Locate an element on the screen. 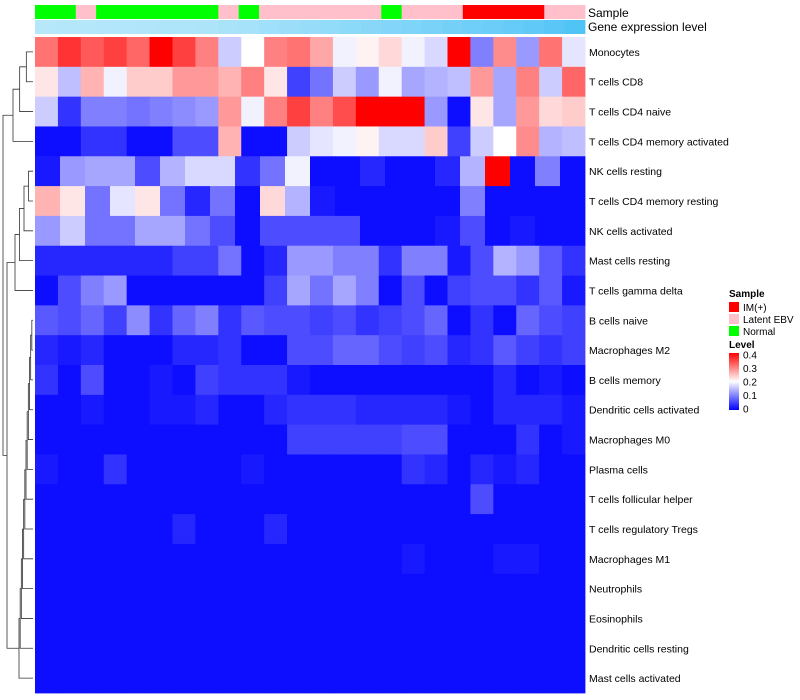 The image size is (800, 700). row-label: Macrophages M2 is located at coordinates (629, 351).